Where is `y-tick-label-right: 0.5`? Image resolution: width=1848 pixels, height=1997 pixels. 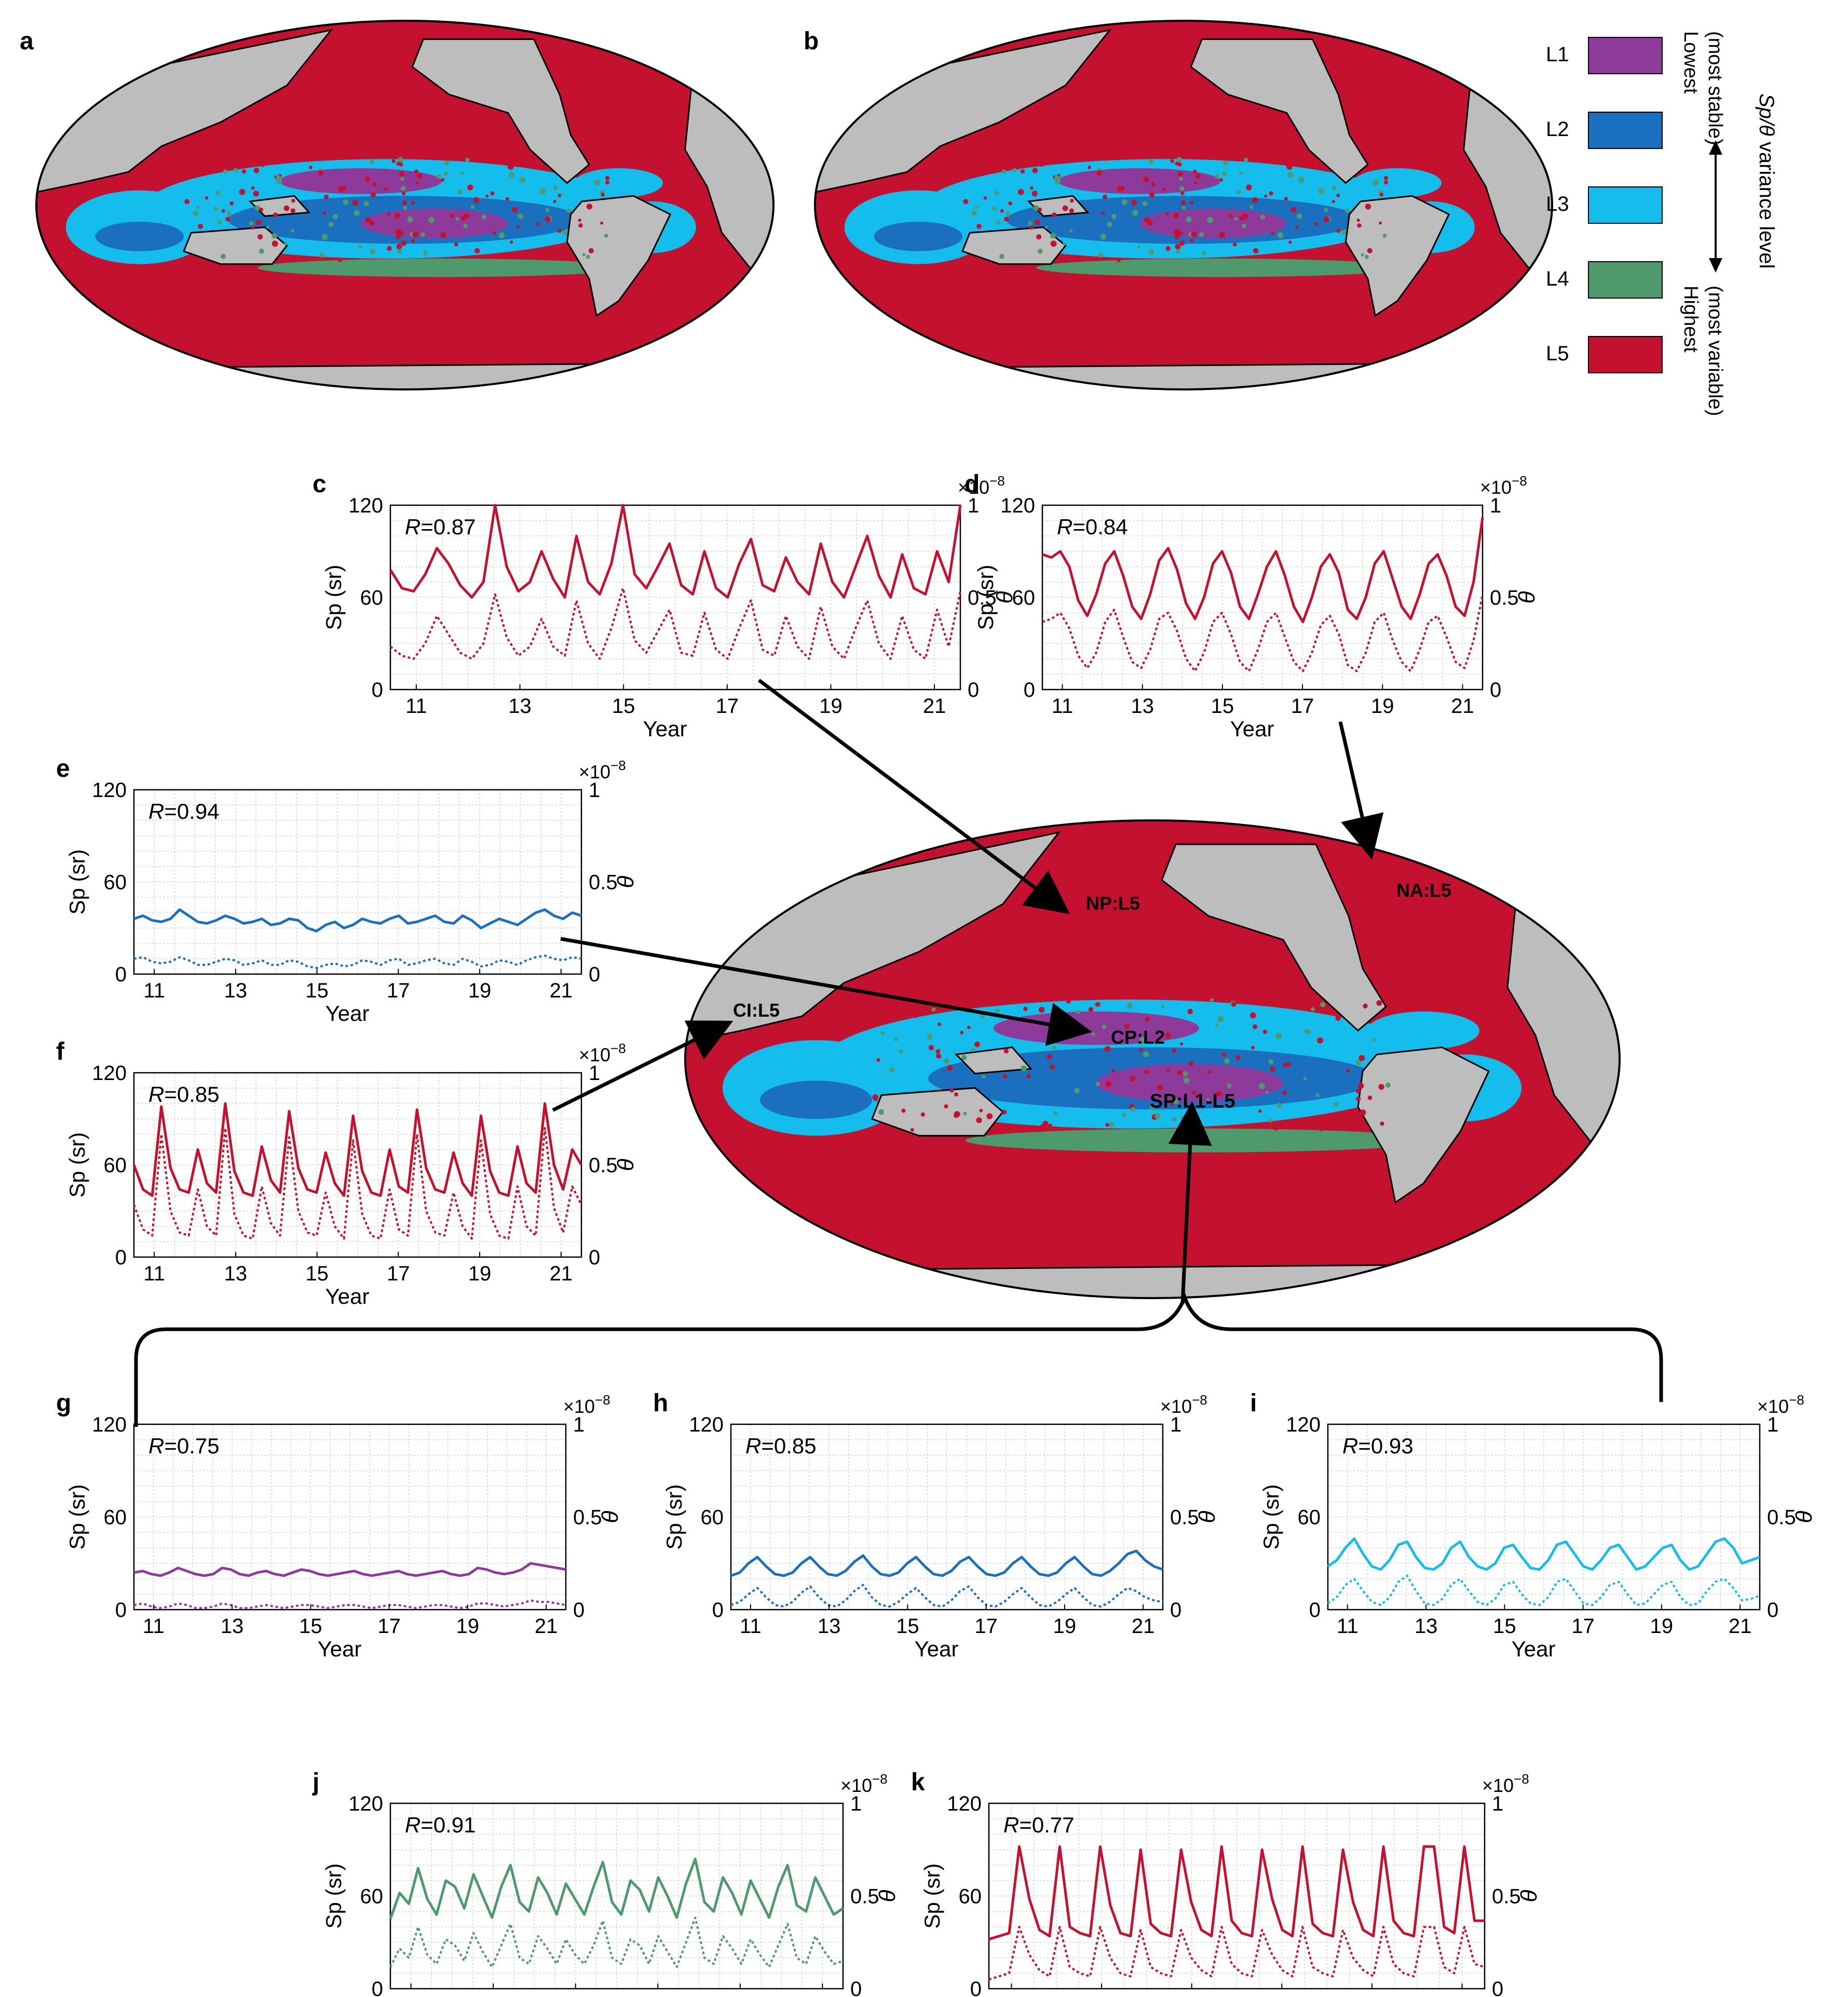 y-tick-label-right: 0.5 is located at coordinates (1782, 1518).